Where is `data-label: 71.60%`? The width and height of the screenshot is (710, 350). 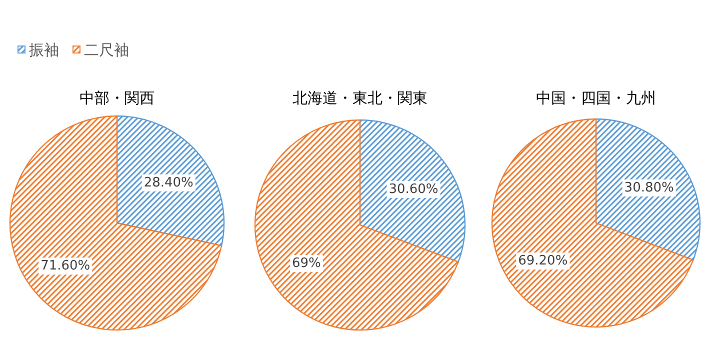 data-label: 71.60% is located at coordinates (65, 266).